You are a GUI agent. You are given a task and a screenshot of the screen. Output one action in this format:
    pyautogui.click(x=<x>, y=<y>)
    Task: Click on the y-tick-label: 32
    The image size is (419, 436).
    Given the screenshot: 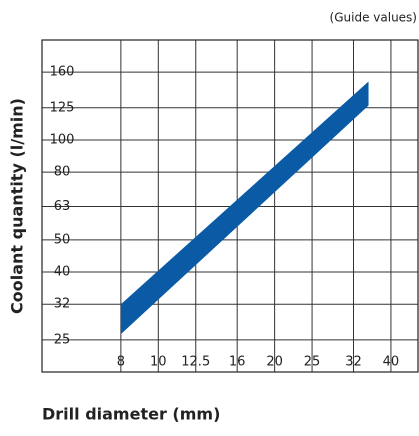 What is the action you would take?
    pyautogui.click(x=62, y=304)
    